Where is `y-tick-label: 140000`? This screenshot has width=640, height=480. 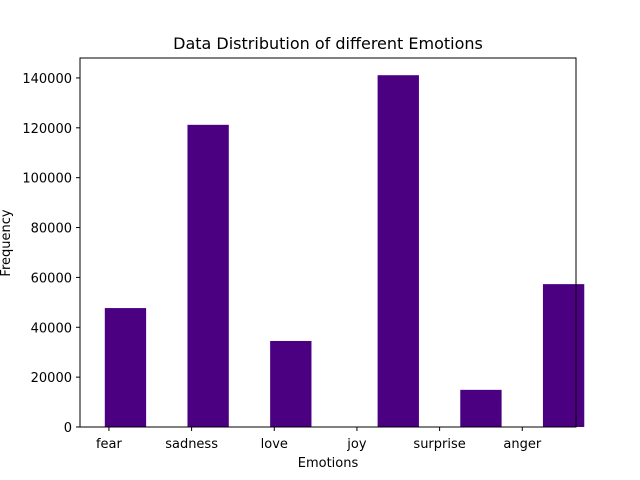
y-tick-label: 140000 is located at coordinates (47, 79).